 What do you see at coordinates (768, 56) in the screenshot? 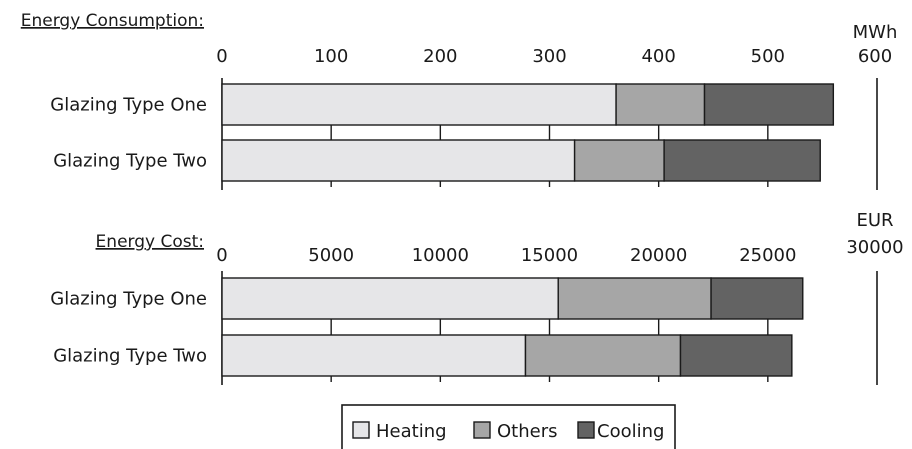
I see `tick-label: 500` at bounding box center [768, 56].